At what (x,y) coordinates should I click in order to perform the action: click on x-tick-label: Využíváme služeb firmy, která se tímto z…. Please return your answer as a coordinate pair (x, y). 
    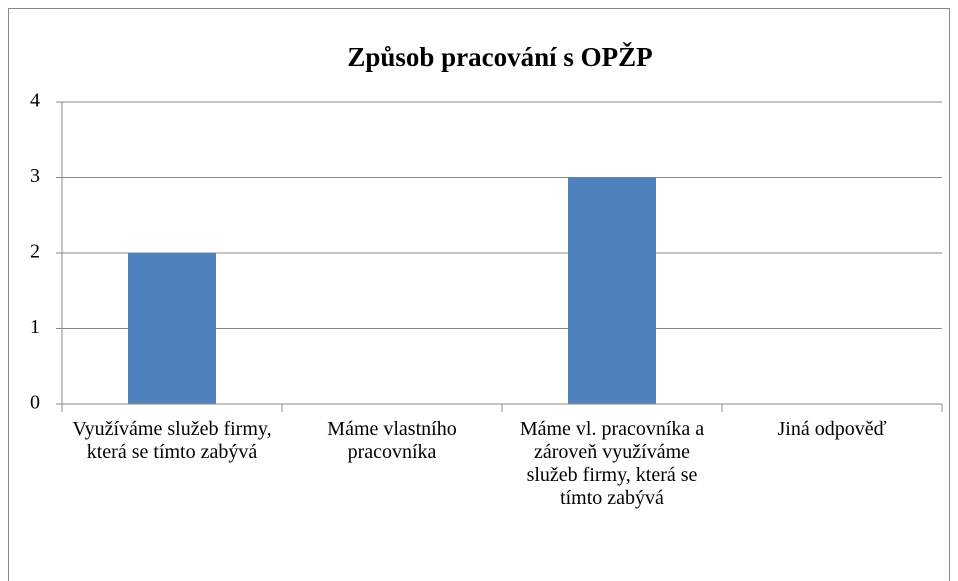
    Looking at the image, I should click on (172, 440).